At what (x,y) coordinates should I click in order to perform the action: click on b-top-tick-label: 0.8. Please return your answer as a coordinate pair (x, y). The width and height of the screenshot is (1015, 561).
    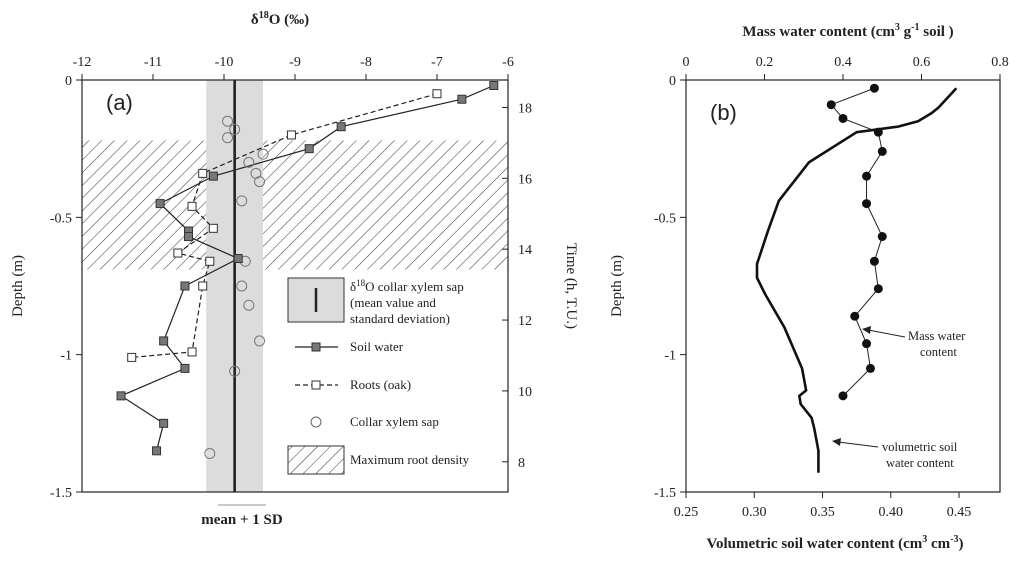
    Looking at the image, I should click on (1000, 62).